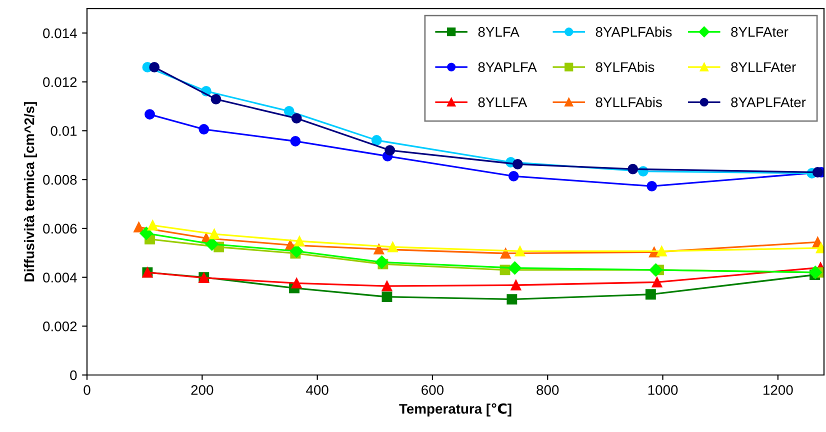 This screenshot has width=826, height=432. Describe the element at coordinates (634, 31) in the screenshot. I see `legend-label: 8YAPLFAbis` at that location.